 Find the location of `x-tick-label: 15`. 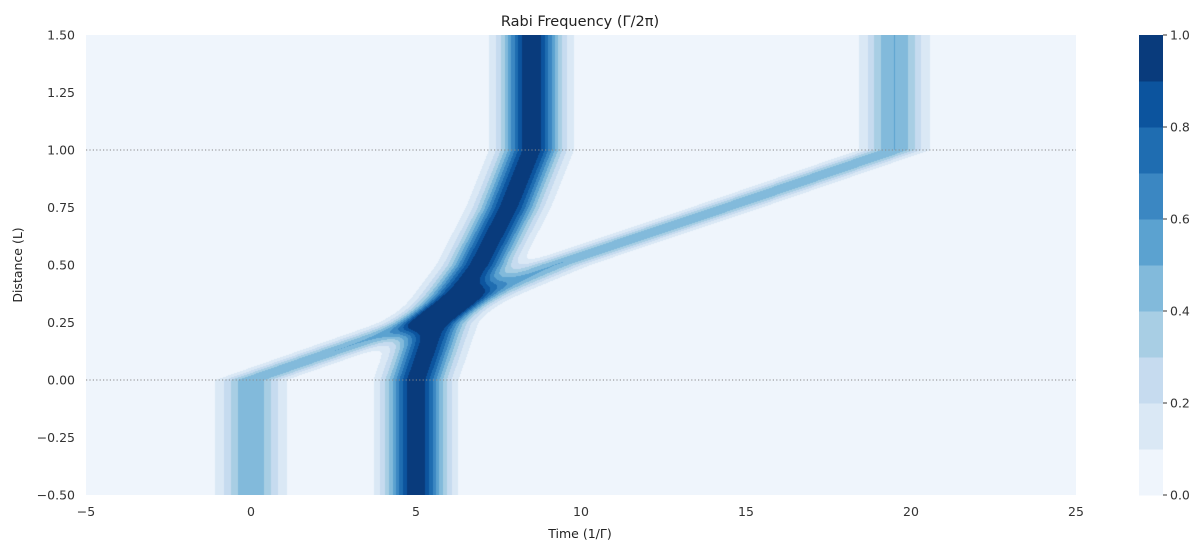

x-tick-label: 15 is located at coordinates (746, 511).